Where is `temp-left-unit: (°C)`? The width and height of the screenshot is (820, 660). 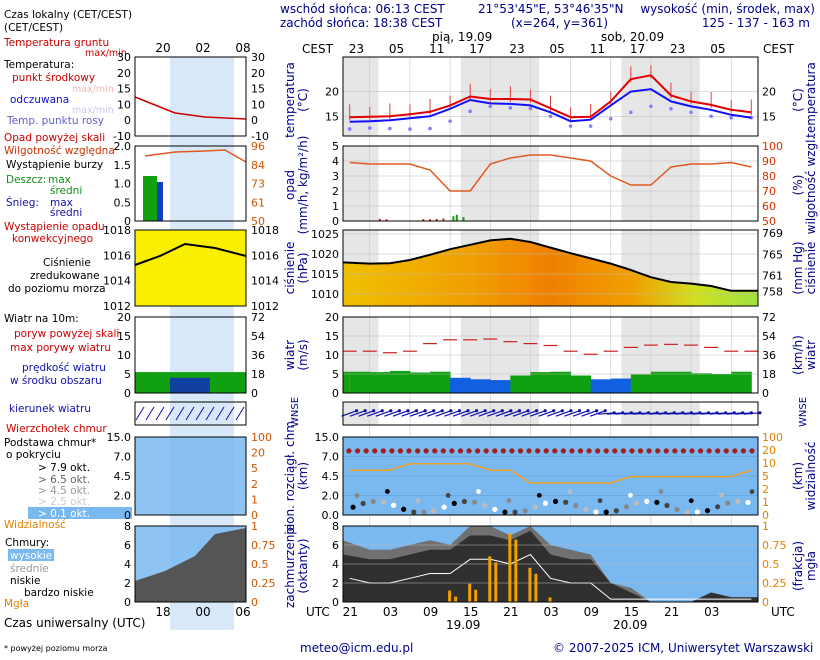 temp-left-unit: (°C) is located at coordinates (303, 100).